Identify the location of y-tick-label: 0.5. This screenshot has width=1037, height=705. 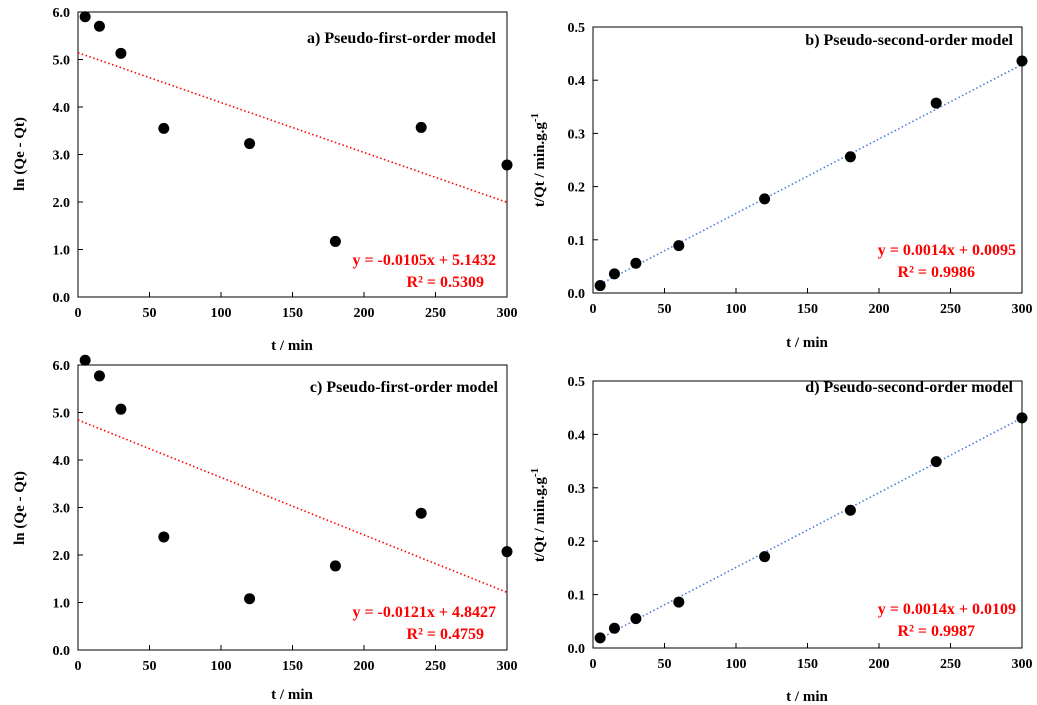
(577, 382).